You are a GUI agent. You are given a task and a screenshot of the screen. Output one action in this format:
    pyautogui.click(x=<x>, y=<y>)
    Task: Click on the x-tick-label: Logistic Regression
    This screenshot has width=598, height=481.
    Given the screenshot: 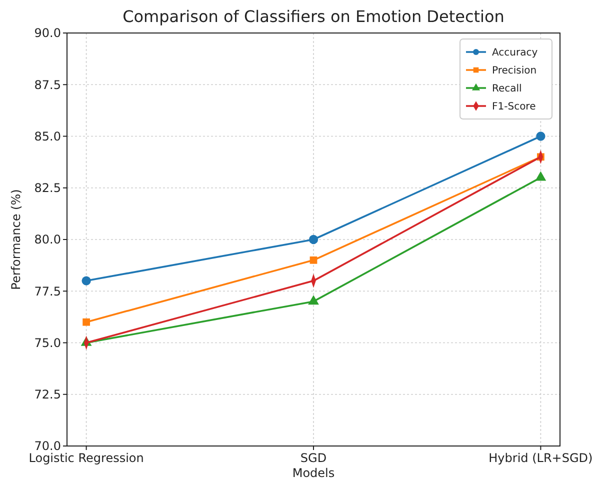 What is the action you would take?
    pyautogui.click(x=86, y=458)
    